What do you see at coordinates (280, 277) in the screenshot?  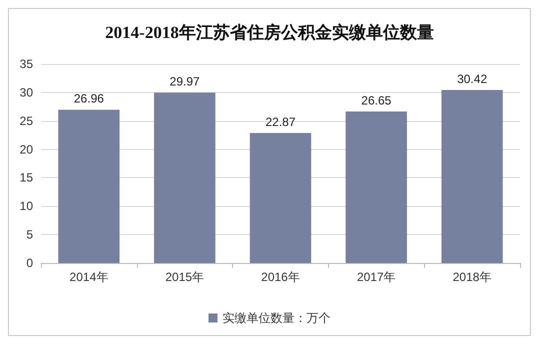 I see `x-tick-label: 2016年` at bounding box center [280, 277].